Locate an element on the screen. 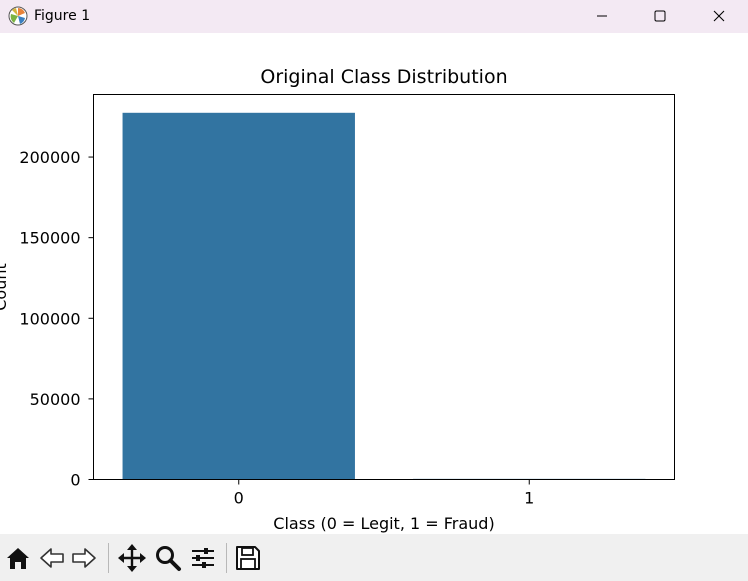 This screenshot has height=581, width=748. y-tick-label: 100000 is located at coordinates (49, 318).